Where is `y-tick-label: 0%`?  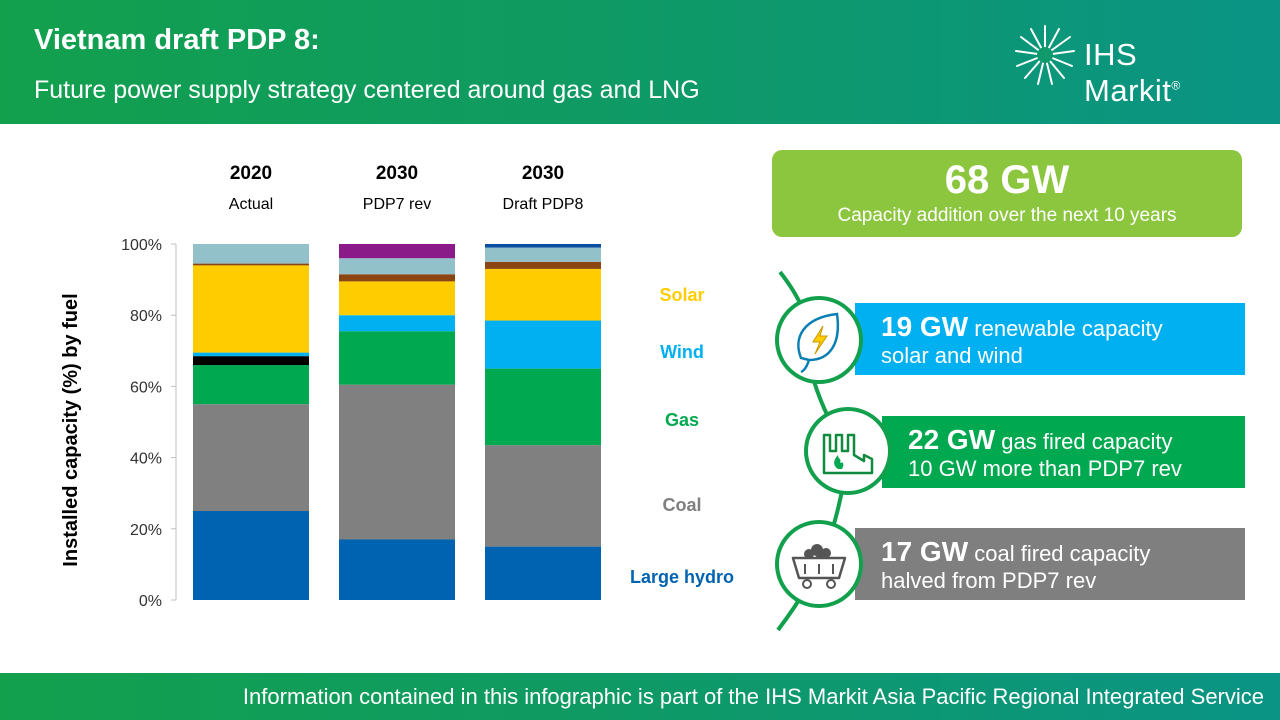 y-tick-label: 0% is located at coordinates (150, 601).